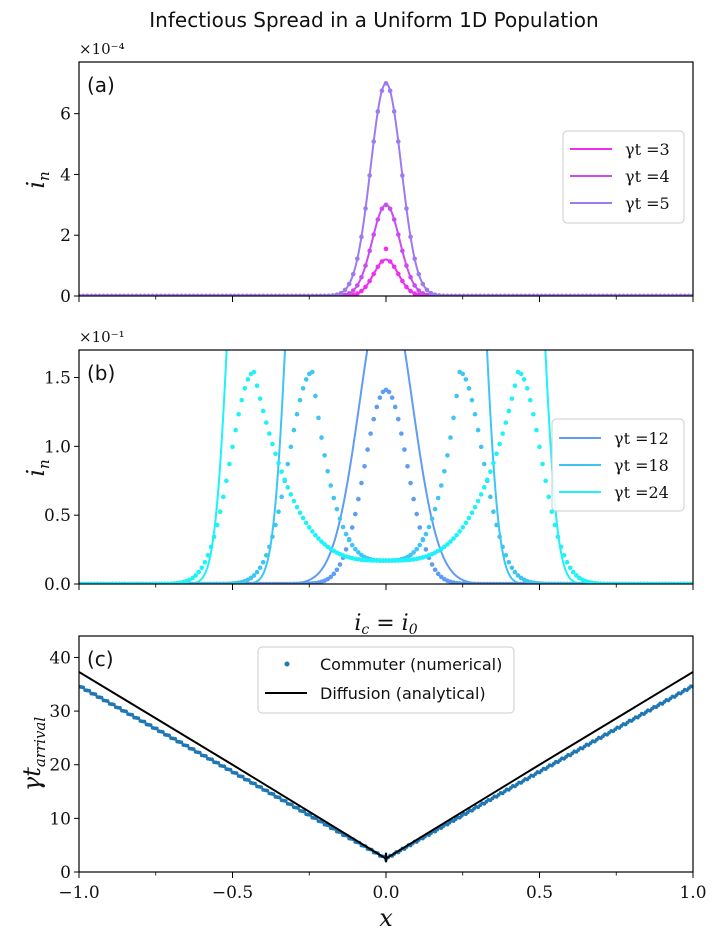  I want to click on ytick-label: 1.5, so click(57, 379).